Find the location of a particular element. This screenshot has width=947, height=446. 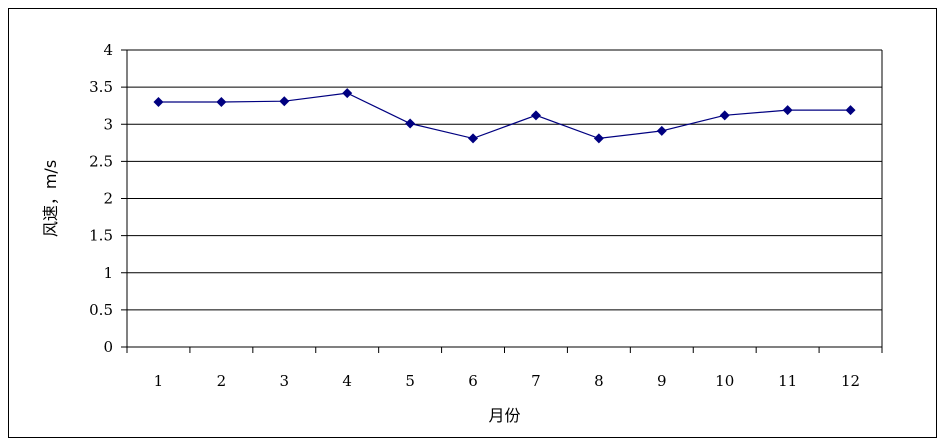

x-tick-label: 1 is located at coordinates (159, 381).